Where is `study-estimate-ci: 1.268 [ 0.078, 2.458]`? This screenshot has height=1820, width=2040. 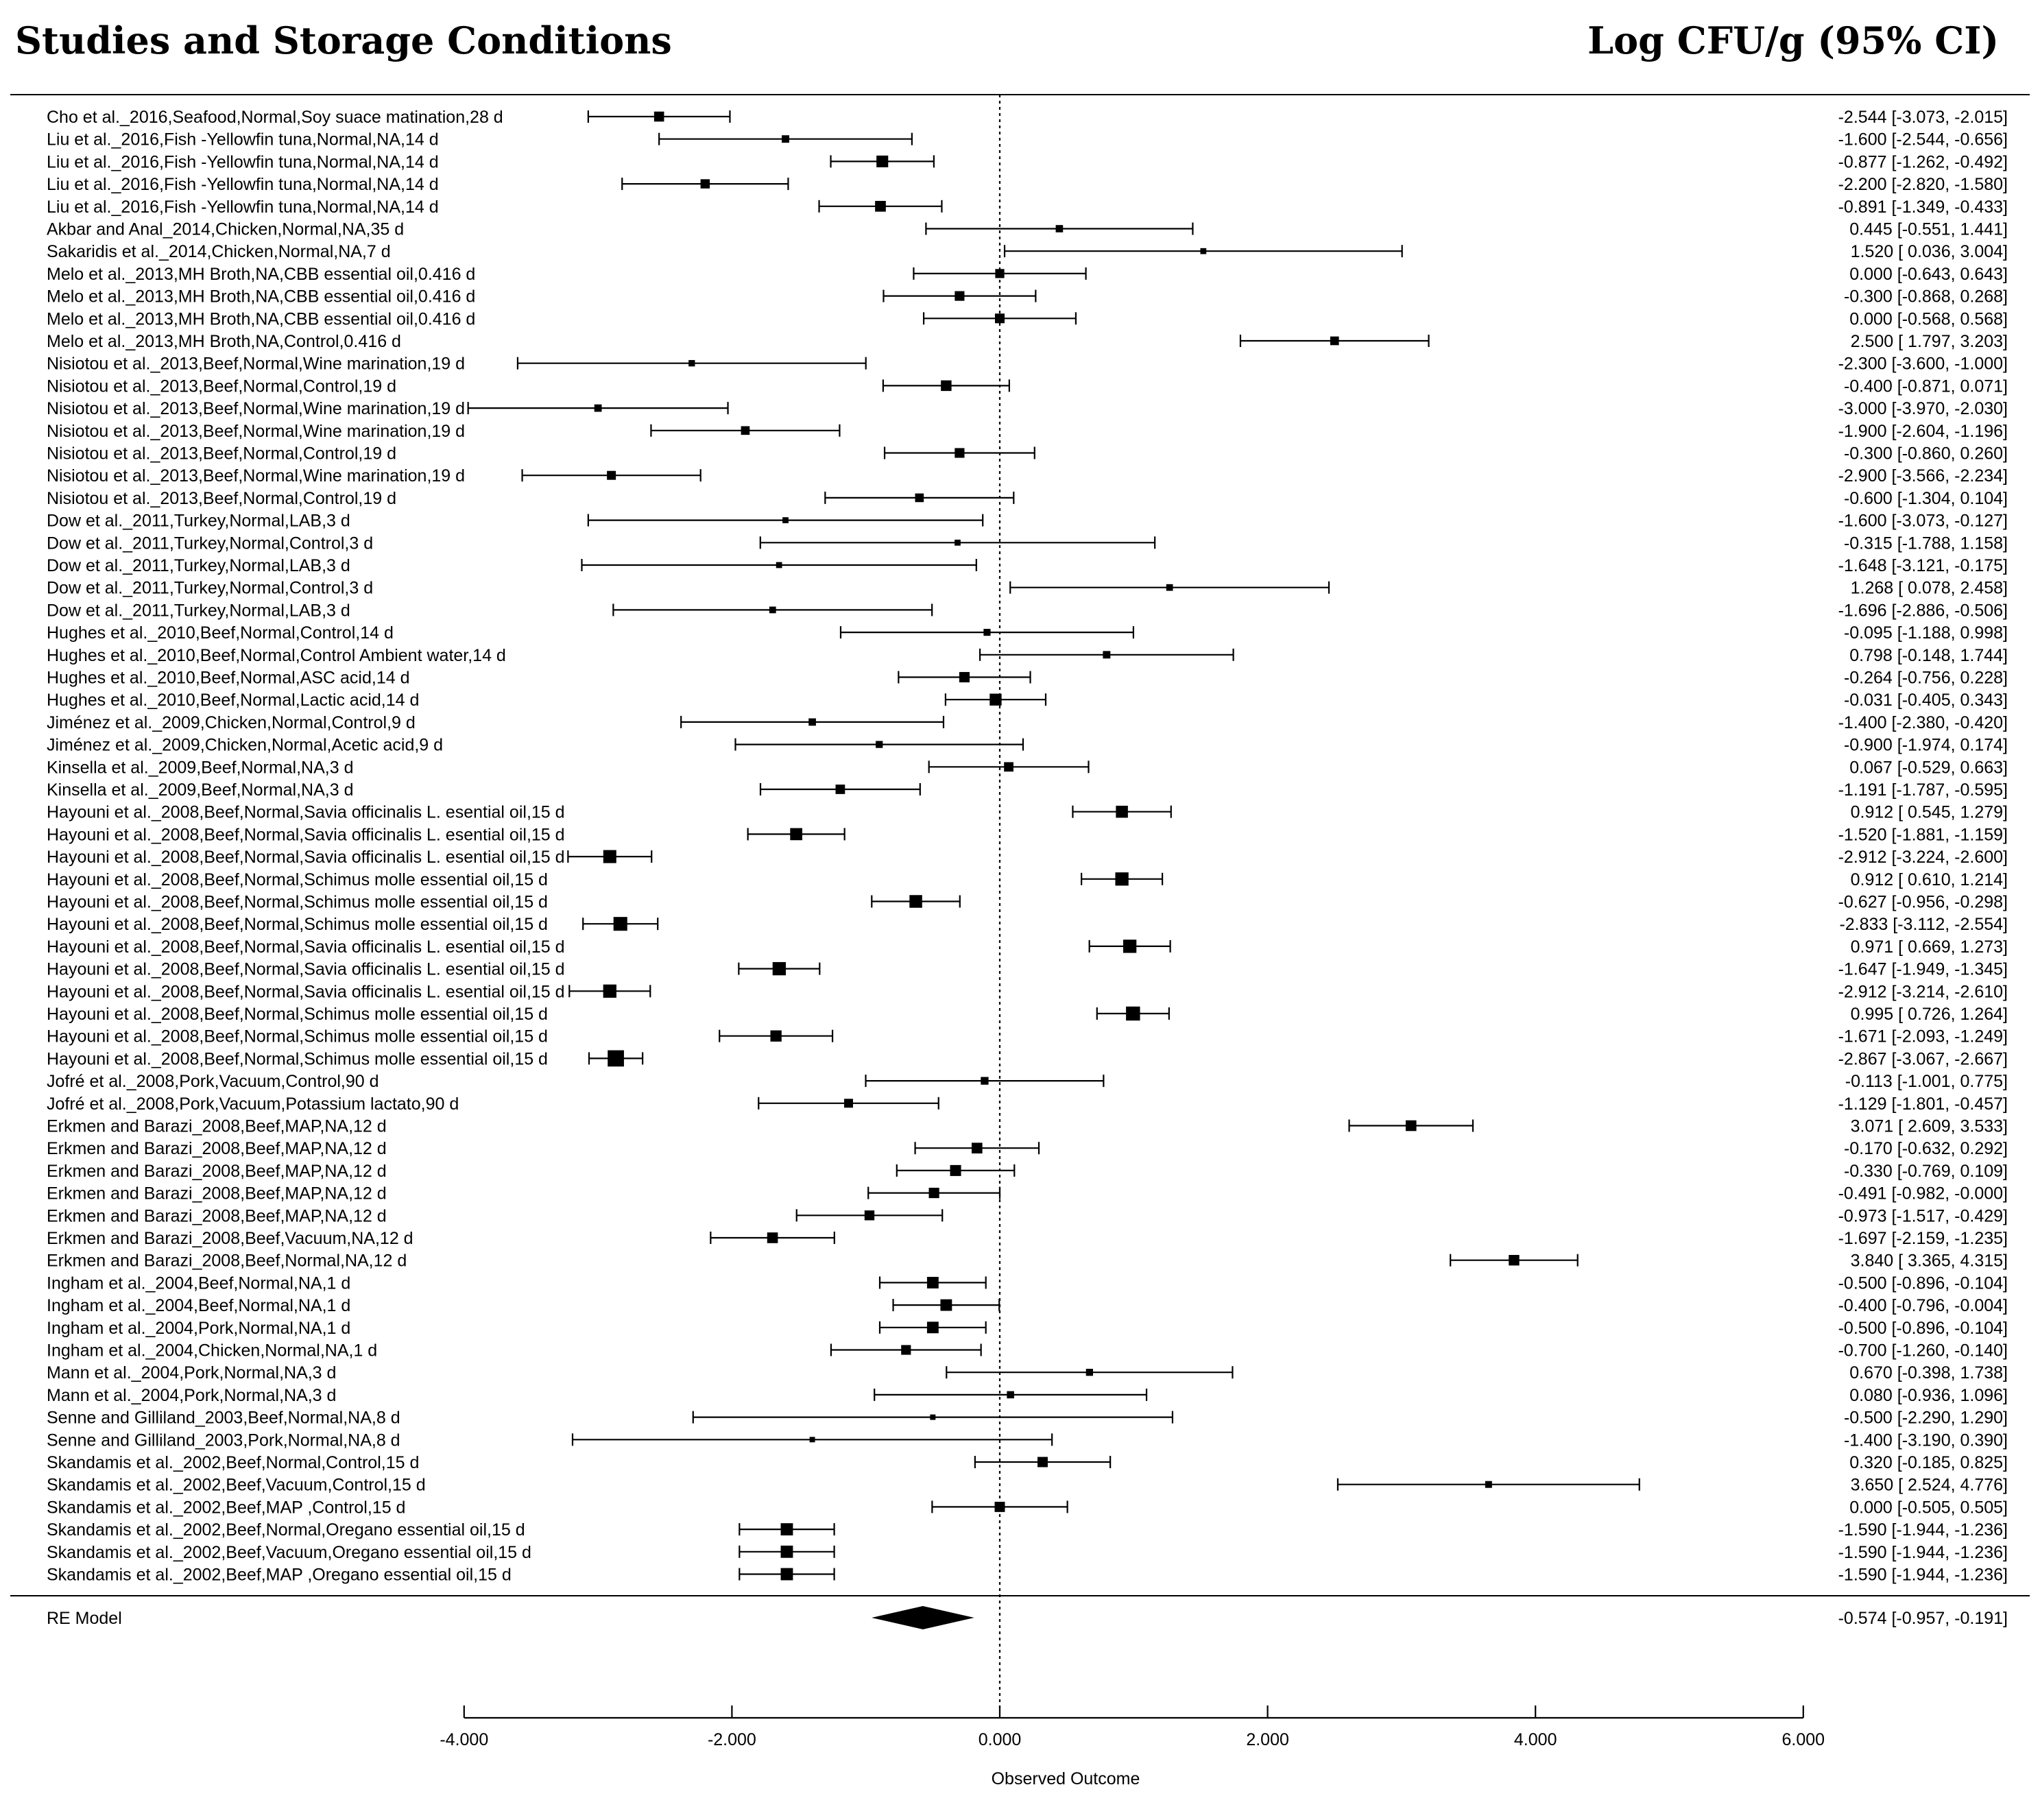 study-estimate-ci: 1.268 [ 0.078, 2.458] is located at coordinates (1929, 588).